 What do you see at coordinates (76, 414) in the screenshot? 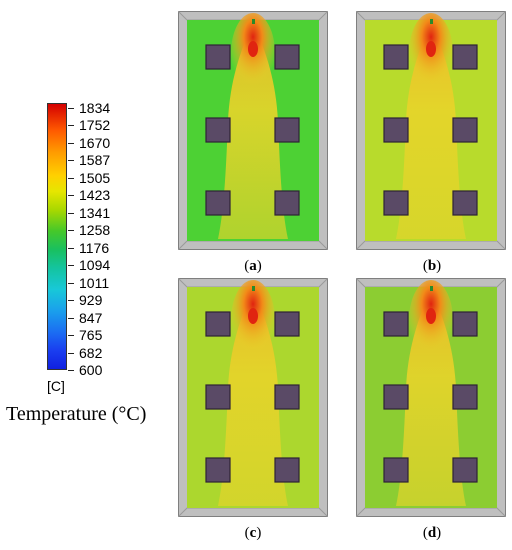
I see `colorbar-title: Temperature (°C)` at bounding box center [76, 414].